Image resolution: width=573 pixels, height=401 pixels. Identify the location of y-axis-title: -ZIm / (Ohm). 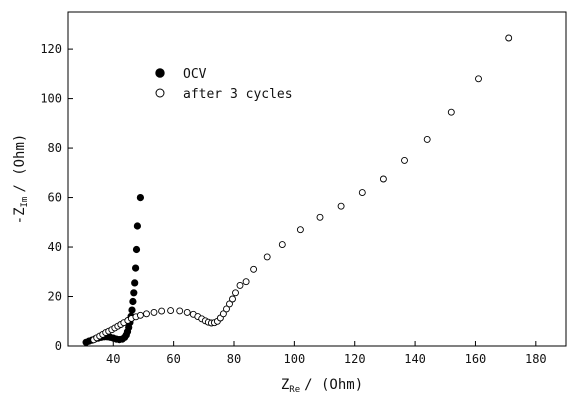
(21, 179).